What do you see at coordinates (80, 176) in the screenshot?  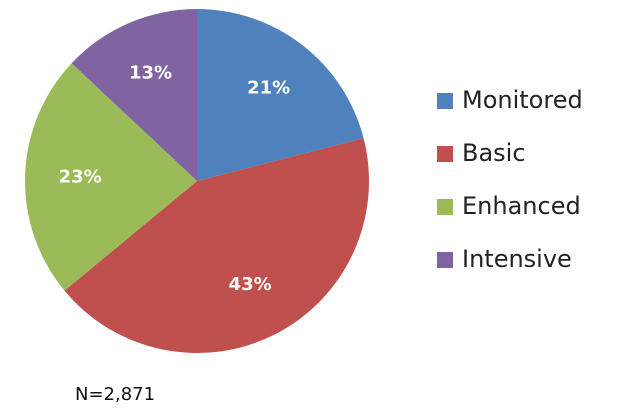 I see `value-label: 23%` at bounding box center [80, 176].